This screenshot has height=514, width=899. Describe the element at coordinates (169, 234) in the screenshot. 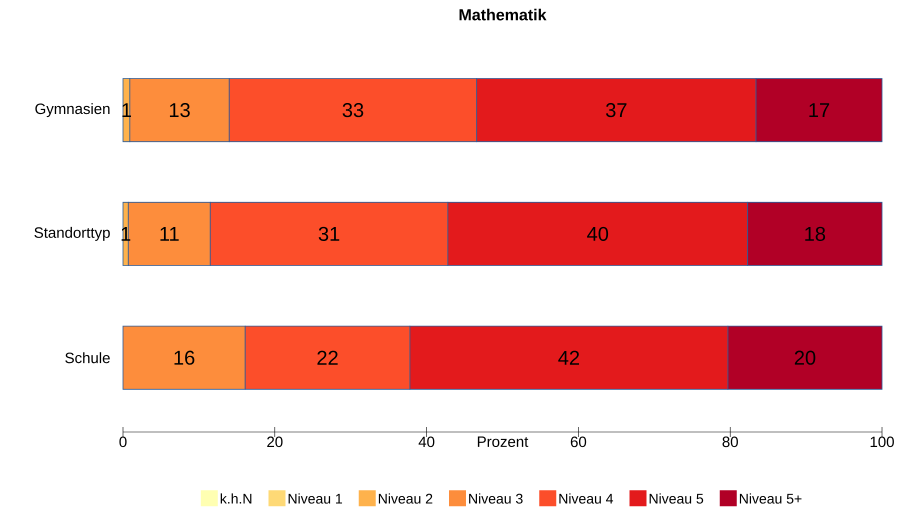

I see `data-label: 11` at that location.